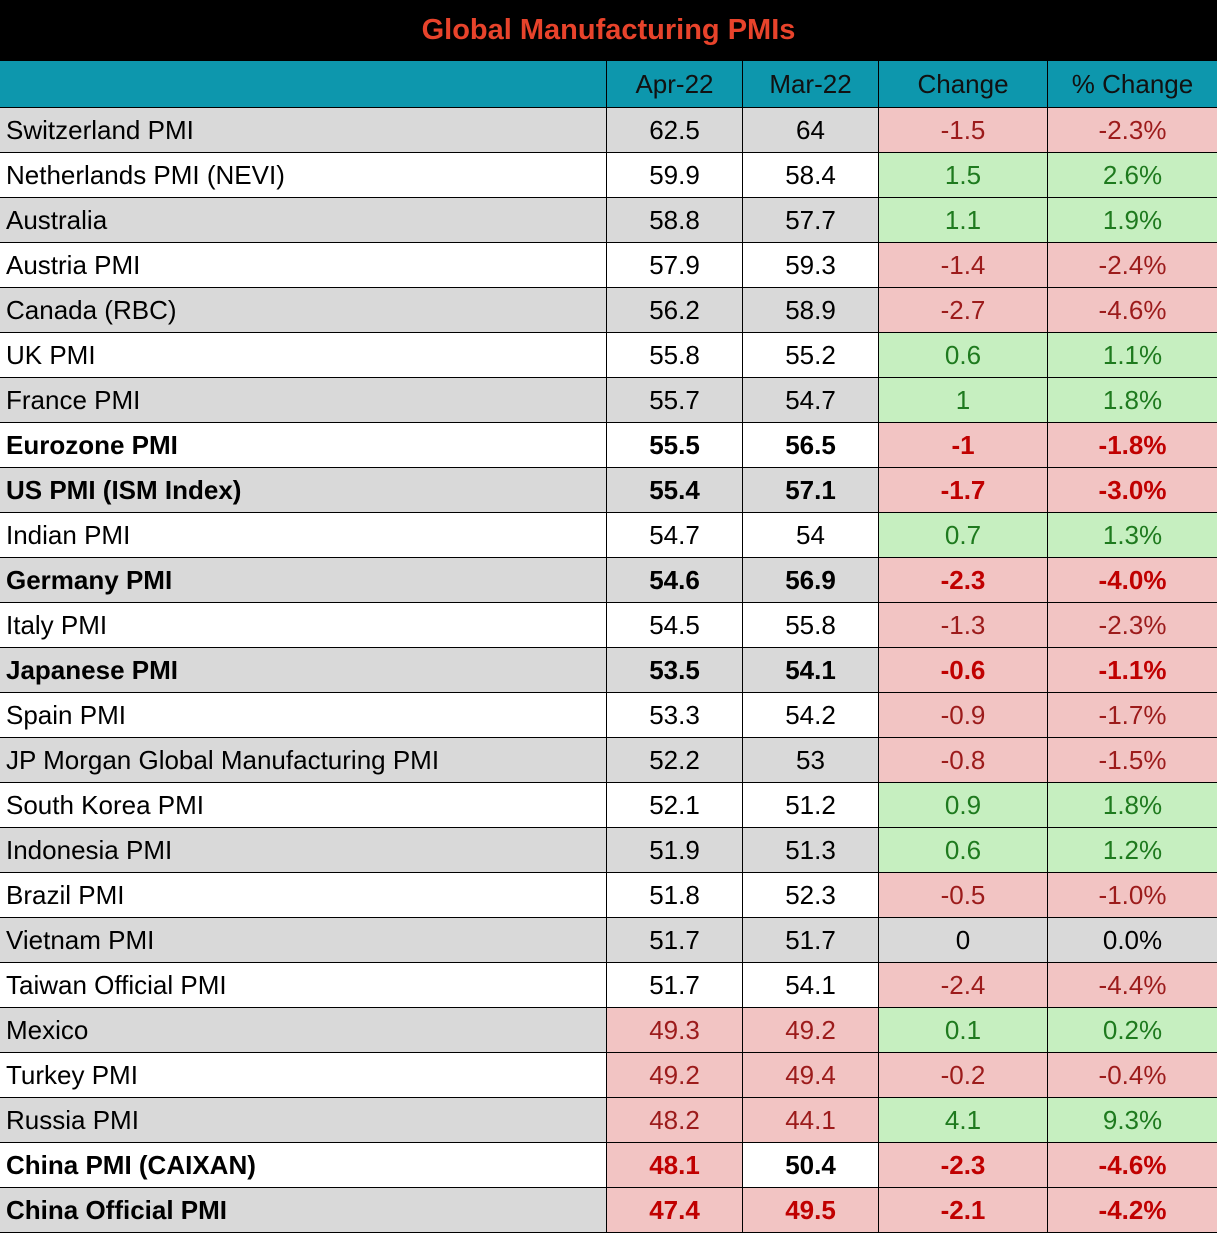  Describe the element at coordinates (811, 985) in the screenshot. I see `cell-mar: 54.1` at that location.